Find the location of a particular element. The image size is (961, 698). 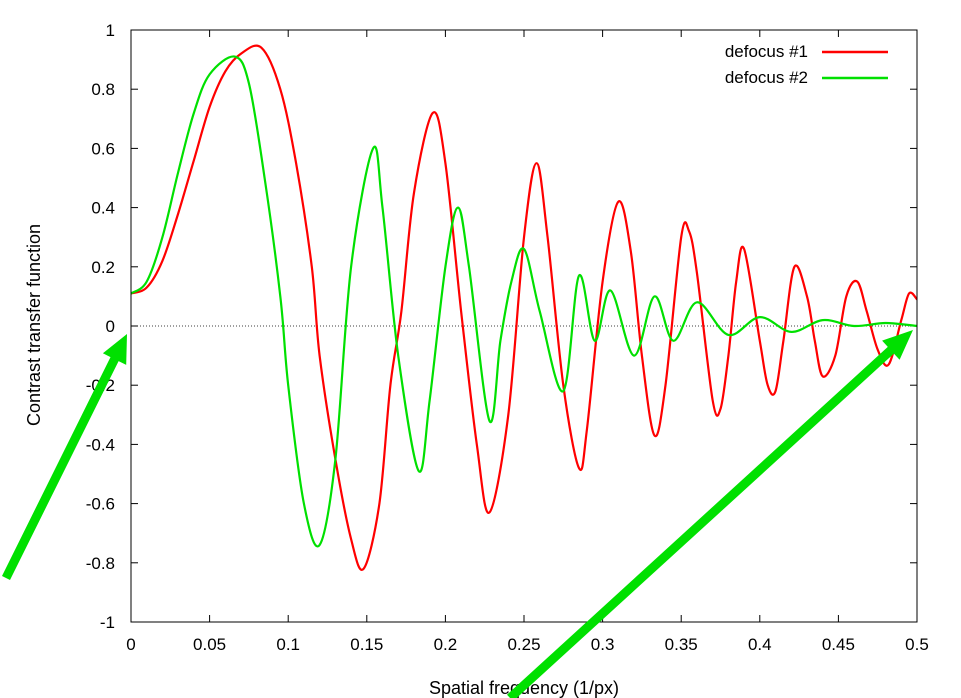

y-tick-label: 0.6 is located at coordinates (103, 148).